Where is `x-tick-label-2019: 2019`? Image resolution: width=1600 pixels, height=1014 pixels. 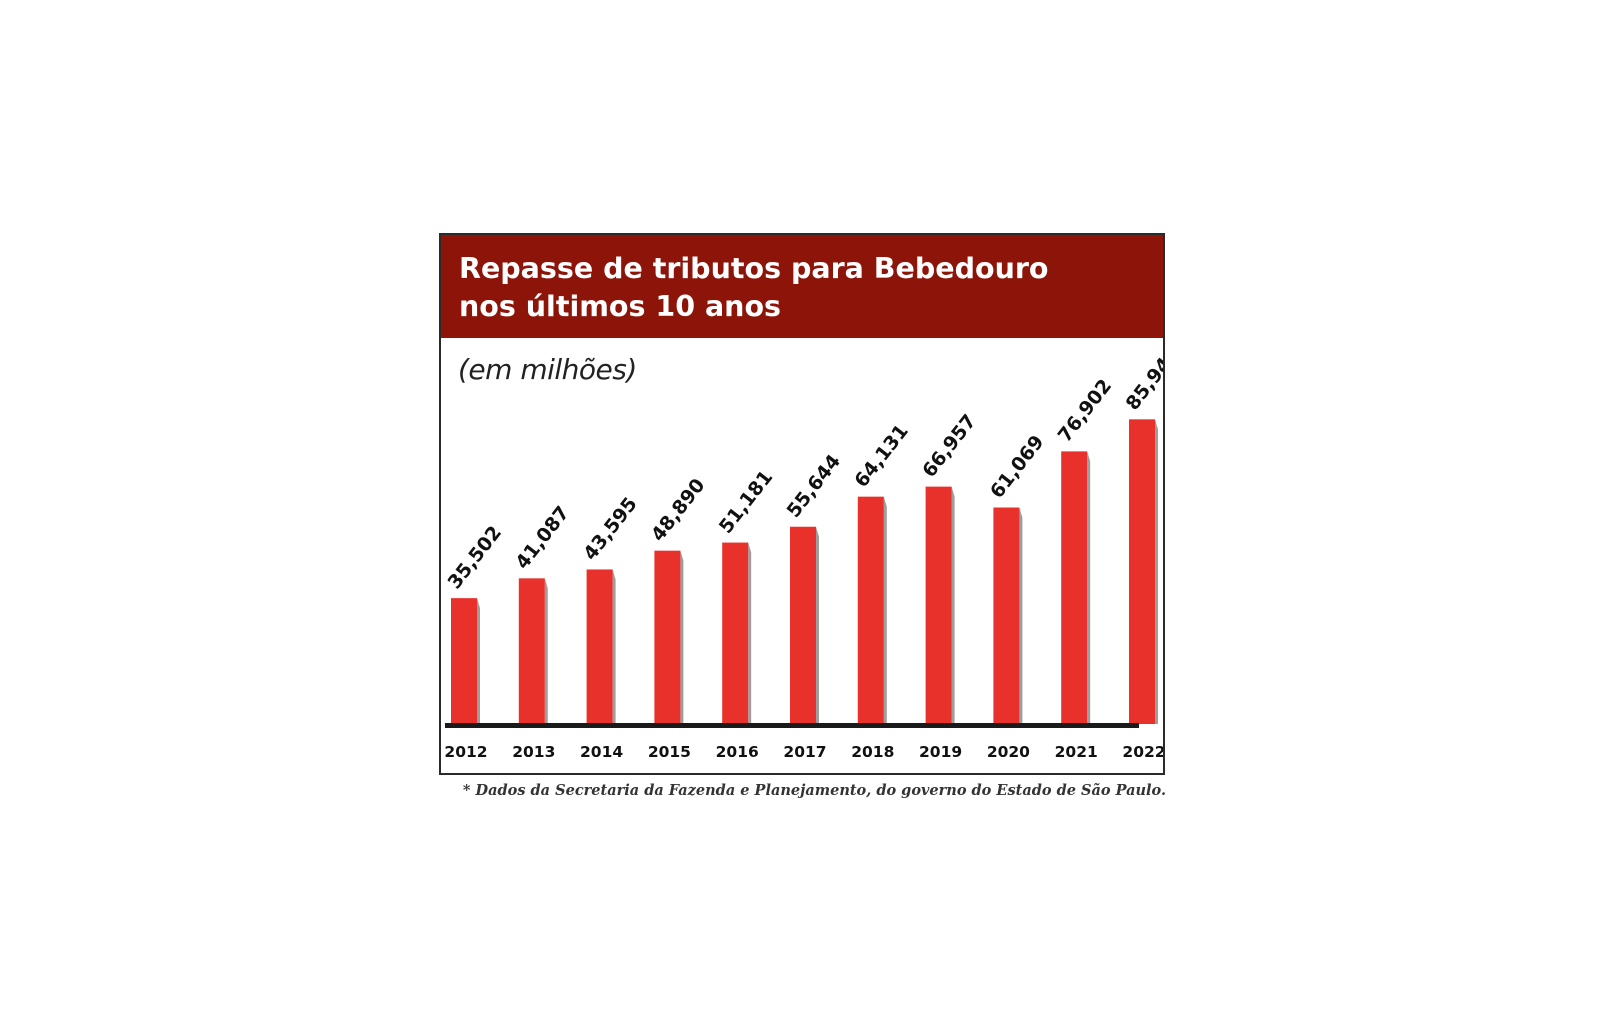 x-tick-label-2019: 2019 is located at coordinates (940, 752).